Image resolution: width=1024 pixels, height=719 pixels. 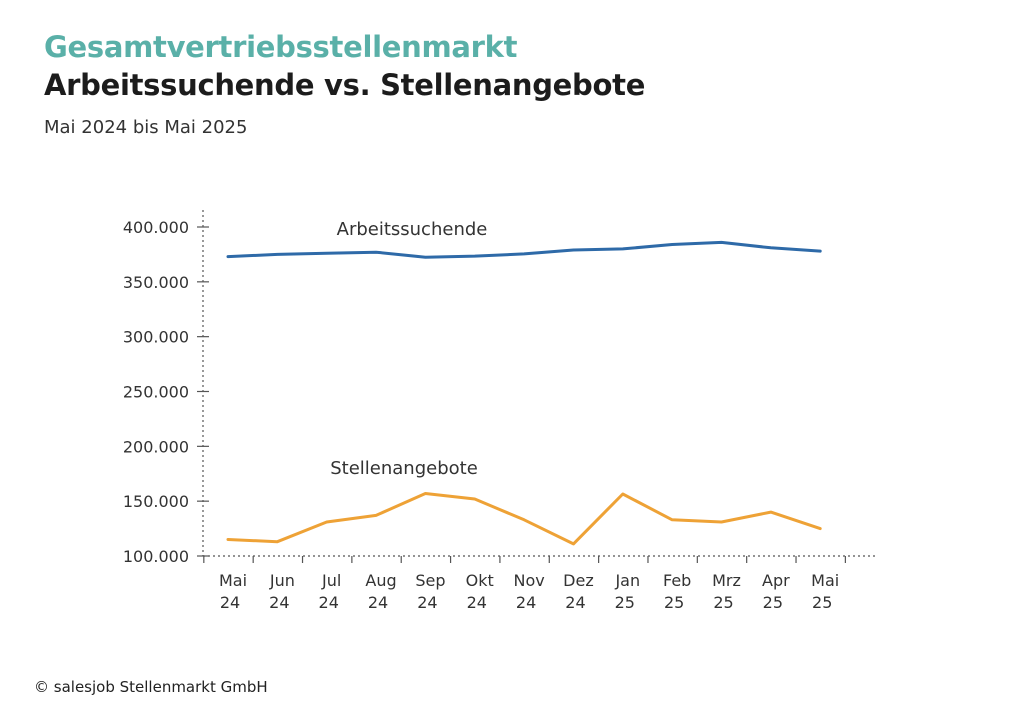 I want to click on x-tick-label-month: Nov, so click(x=528, y=580).